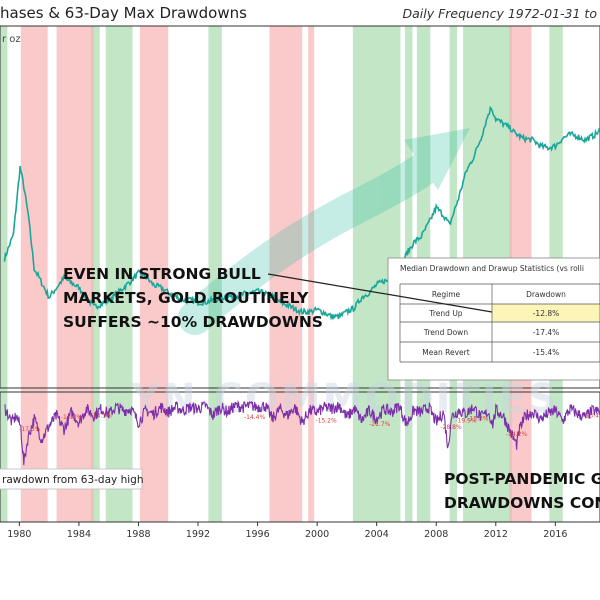 This screenshot has width=600, height=600. I want to click on x-tick-label: 2004, so click(377, 534).